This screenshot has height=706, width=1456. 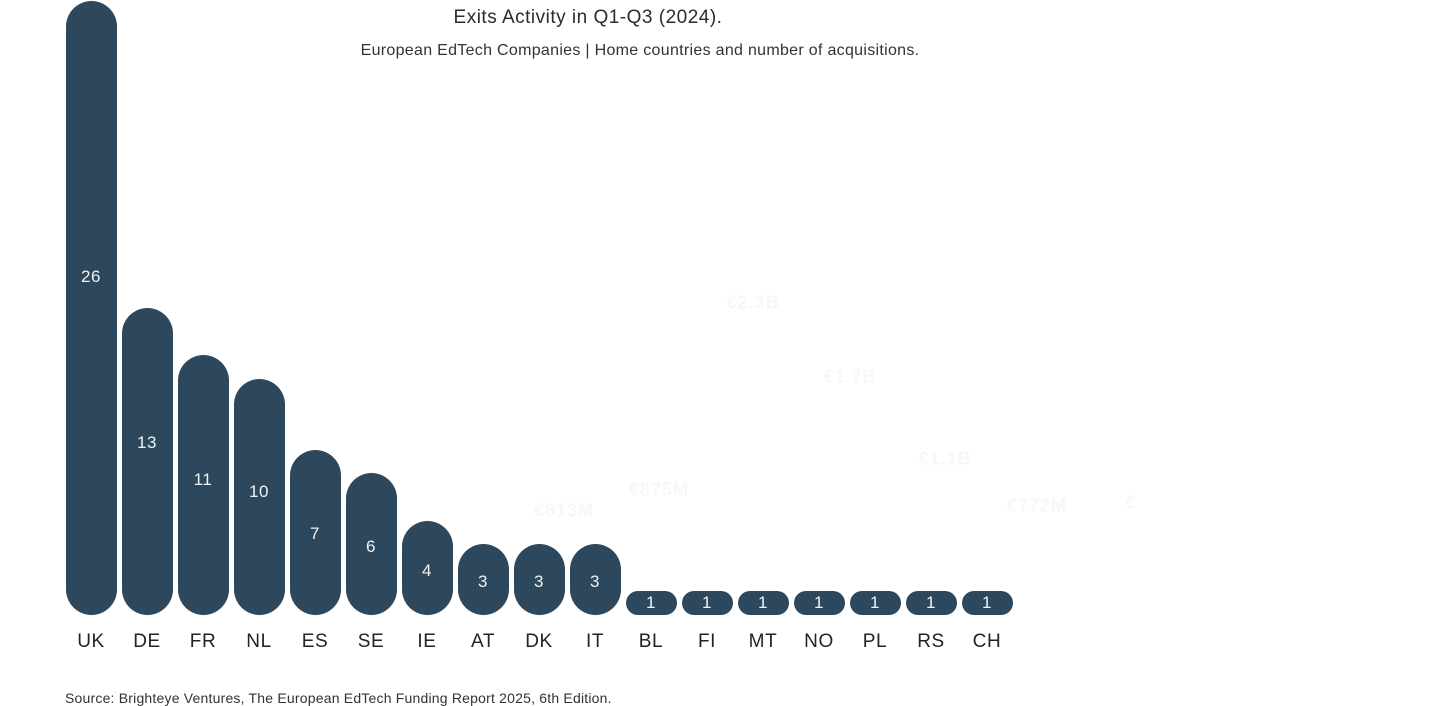 What do you see at coordinates (651, 641) in the screenshot?
I see `axis-label-BL: BL` at bounding box center [651, 641].